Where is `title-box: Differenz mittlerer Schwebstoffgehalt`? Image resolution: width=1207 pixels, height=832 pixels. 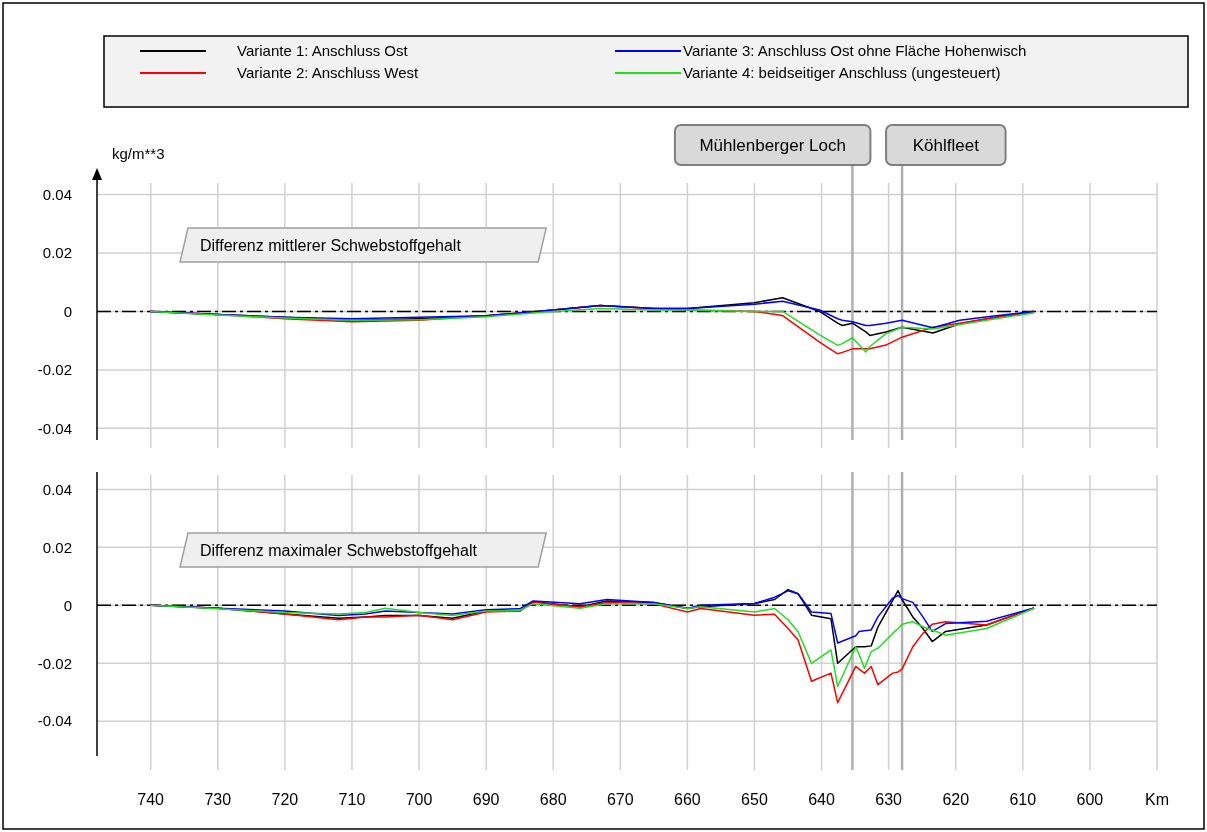
title-box: Differenz mittlerer Schwebstoffgehalt is located at coordinates (363, 245).